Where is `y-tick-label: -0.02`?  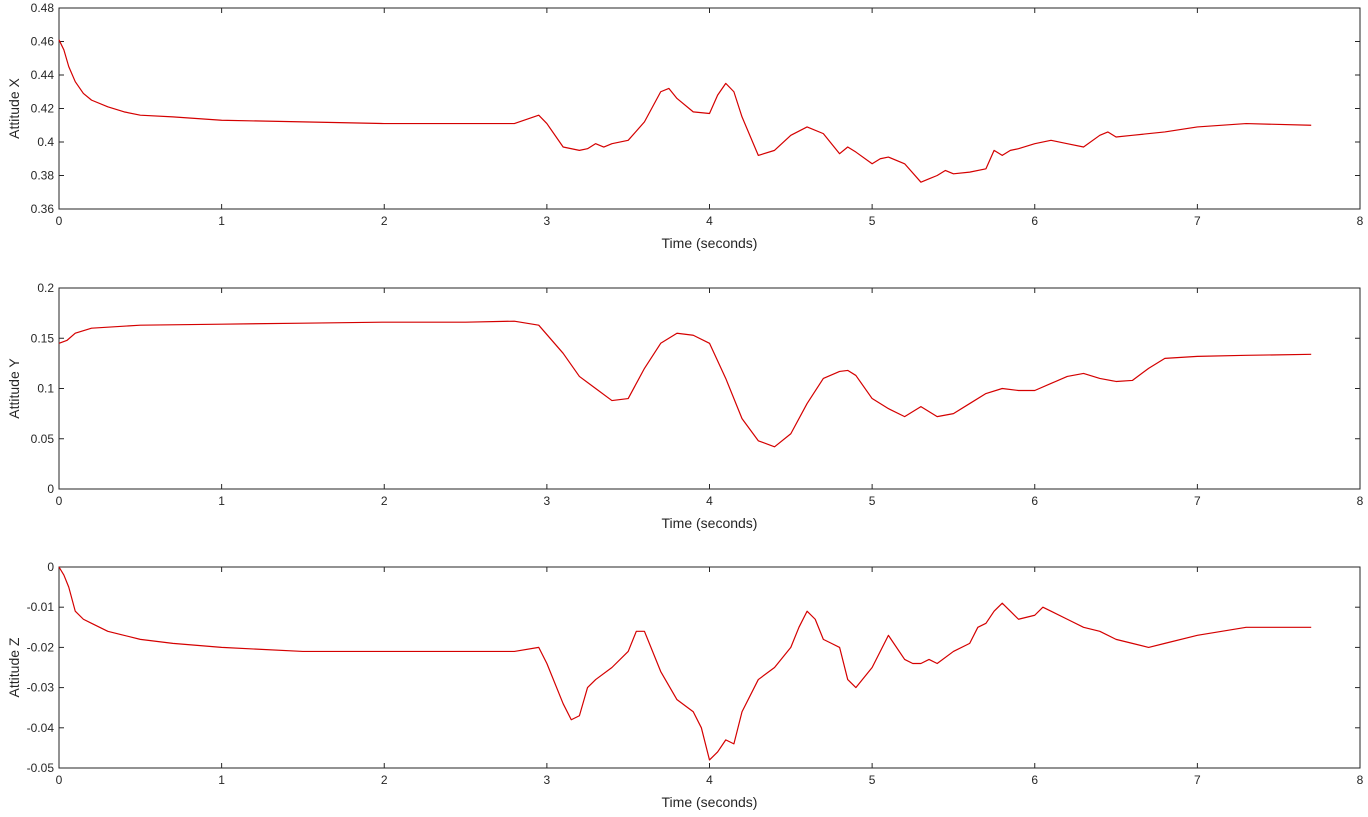 y-tick-label: -0.02 is located at coordinates (41, 647).